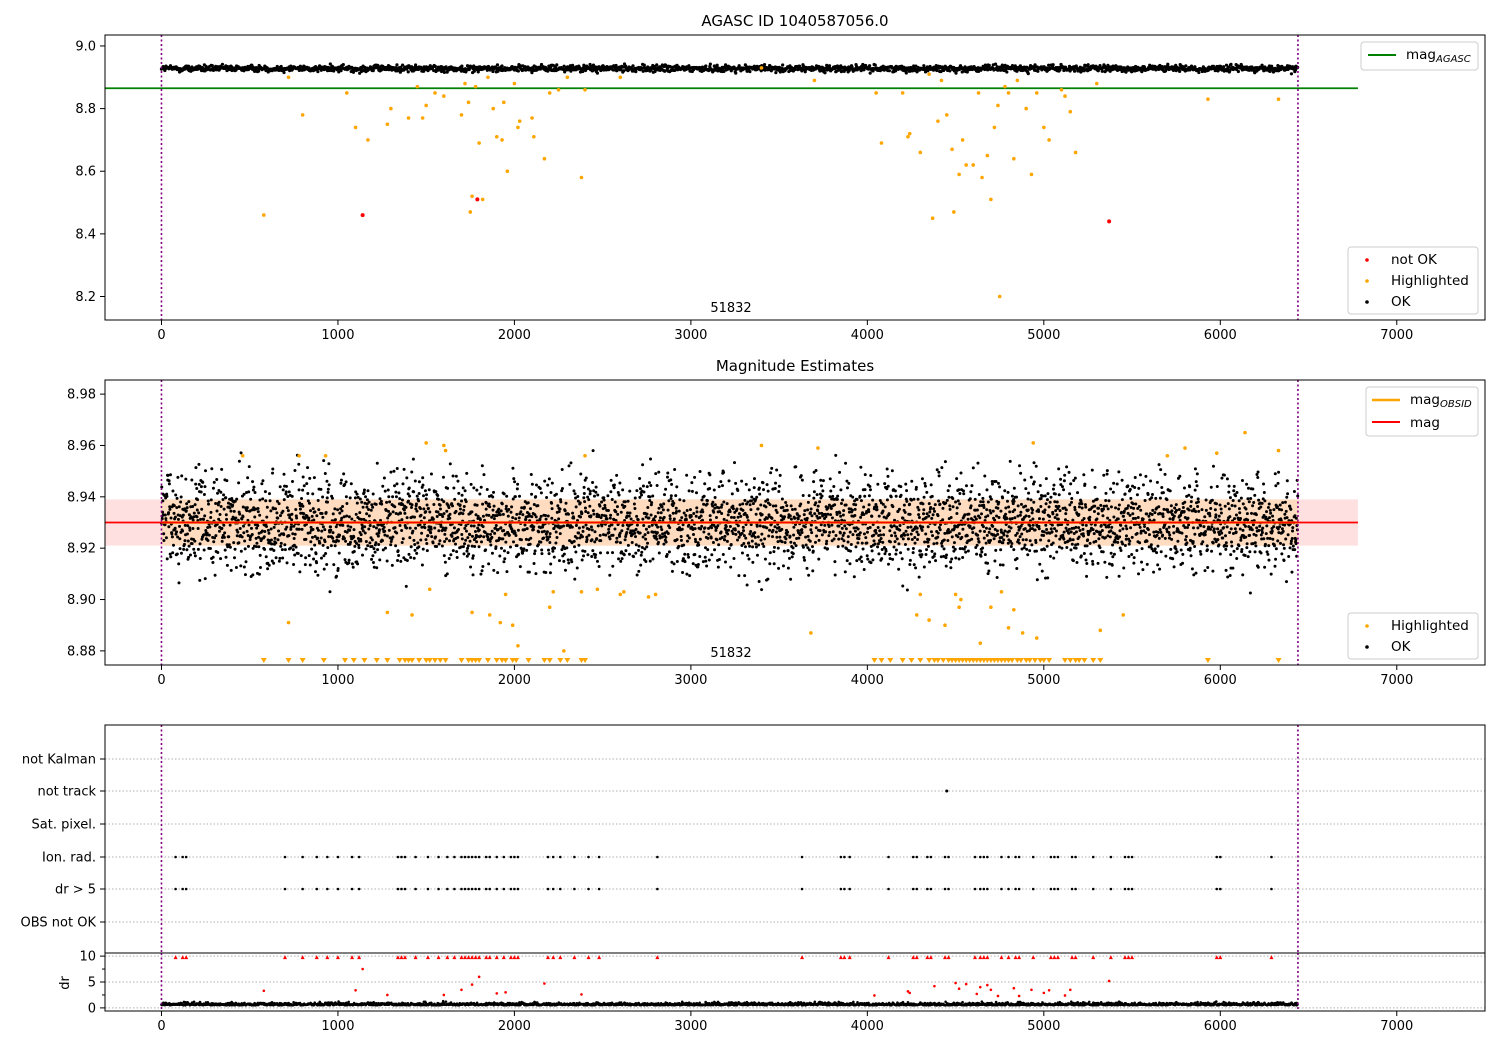 This screenshot has height=1050, width=1500. I want to click on x-tick-label: 7000, so click(1396, 335).